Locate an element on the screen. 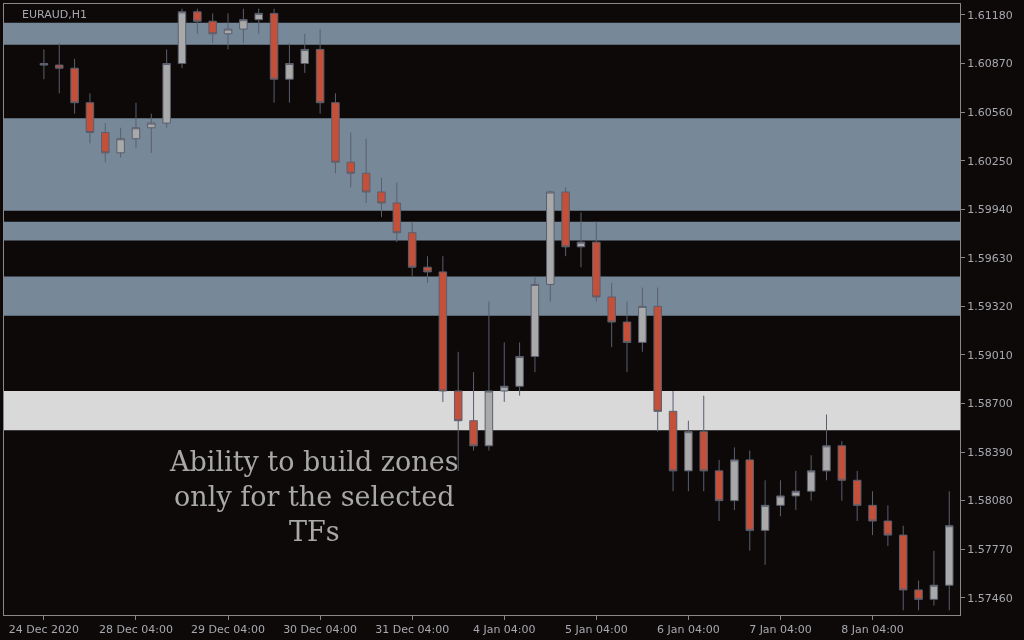  annotation: Ability to build zones only for the selected TFs is located at coordinates (314, 497).